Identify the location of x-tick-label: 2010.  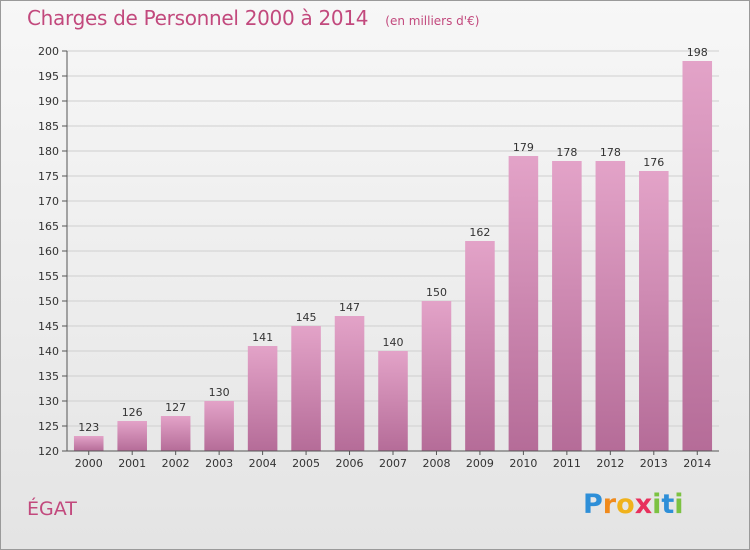
(523, 463).